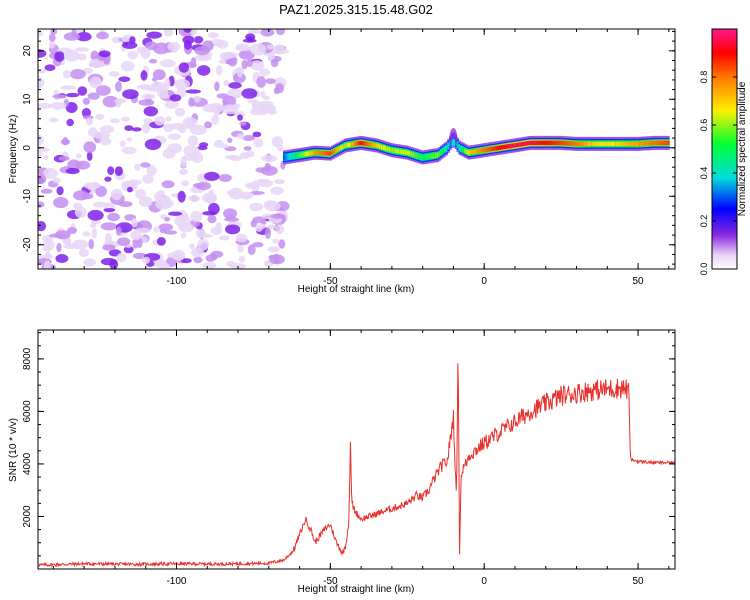 The width and height of the screenshot is (750, 600). I want to click on x-tick-label: -50, so click(330, 281).